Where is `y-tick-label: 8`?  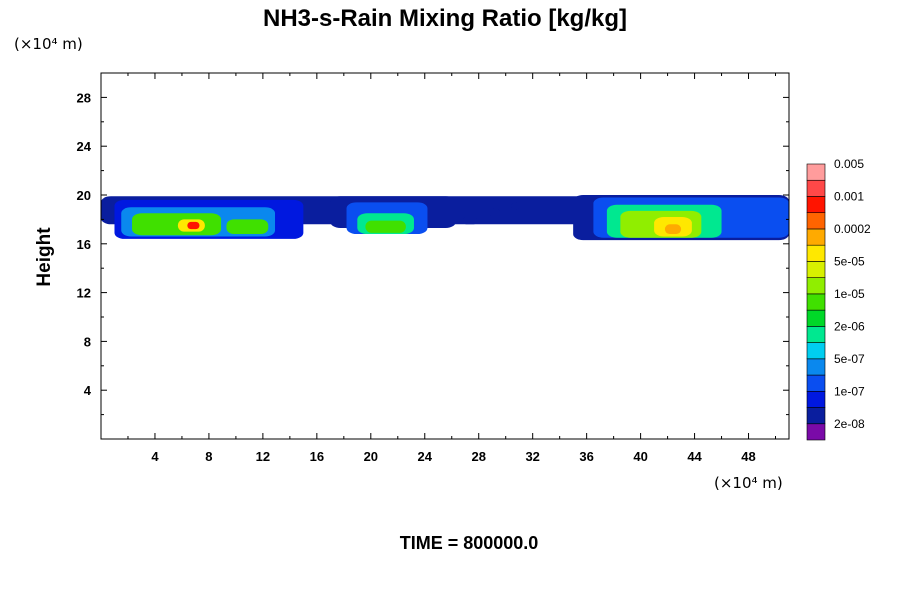 y-tick-label: 8 is located at coordinates (87, 341).